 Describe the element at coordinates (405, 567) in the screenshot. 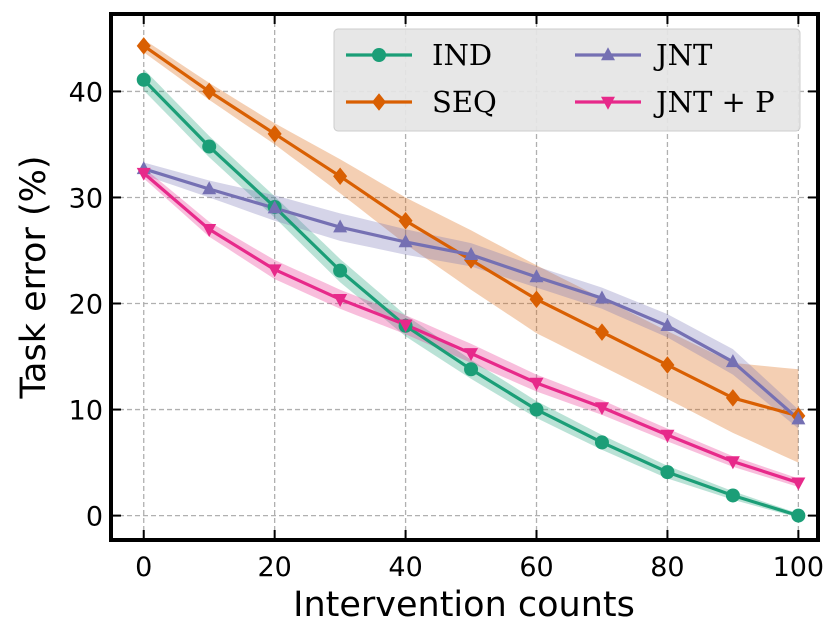

I see `x-tick-label: 40` at that location.